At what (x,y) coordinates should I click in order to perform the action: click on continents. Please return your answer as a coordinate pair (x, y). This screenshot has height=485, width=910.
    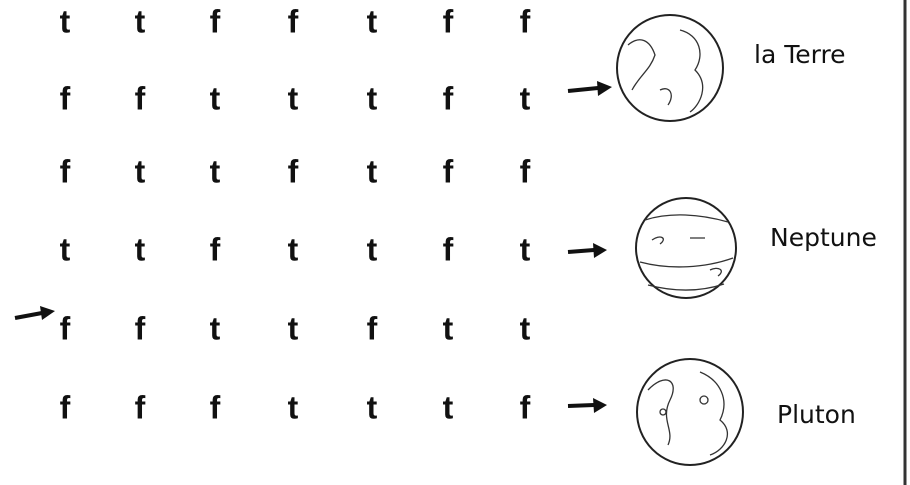
    Looking at the image, I should click on (665, 71).